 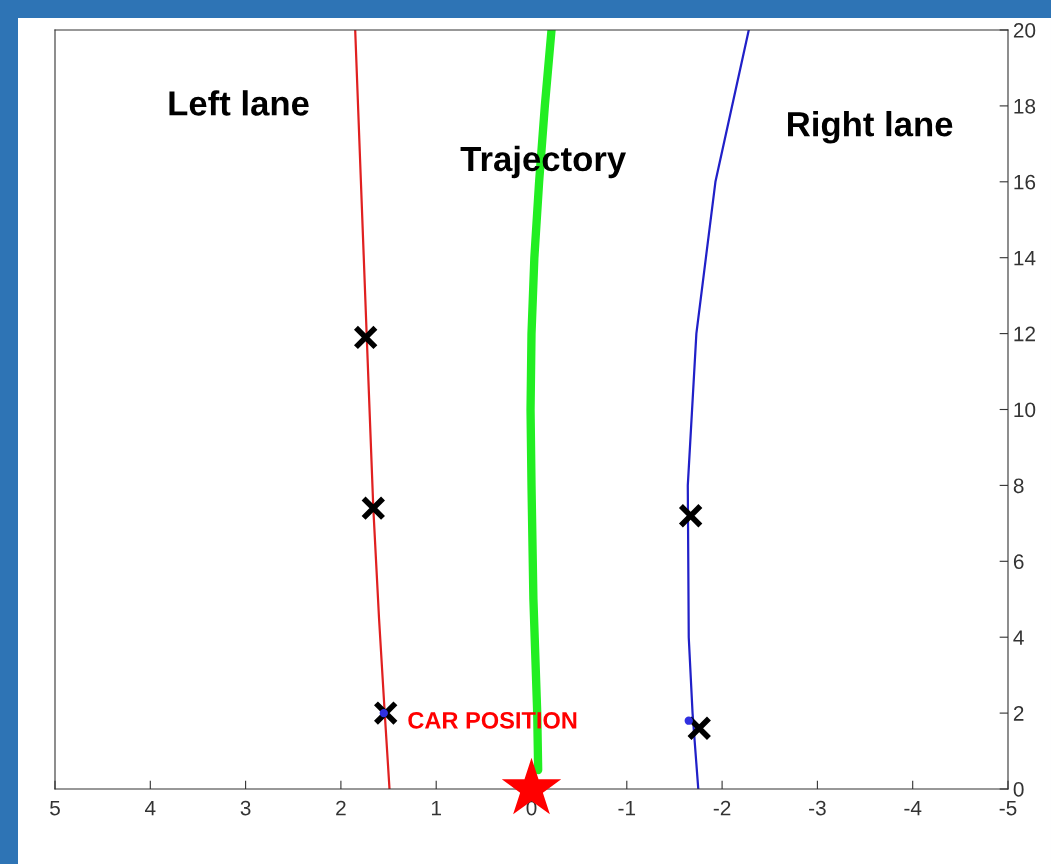 What do you see at coordinates (150, 808) in the screenshot?
I see `x-tick-label: 4` at bounding box center [150, 808].